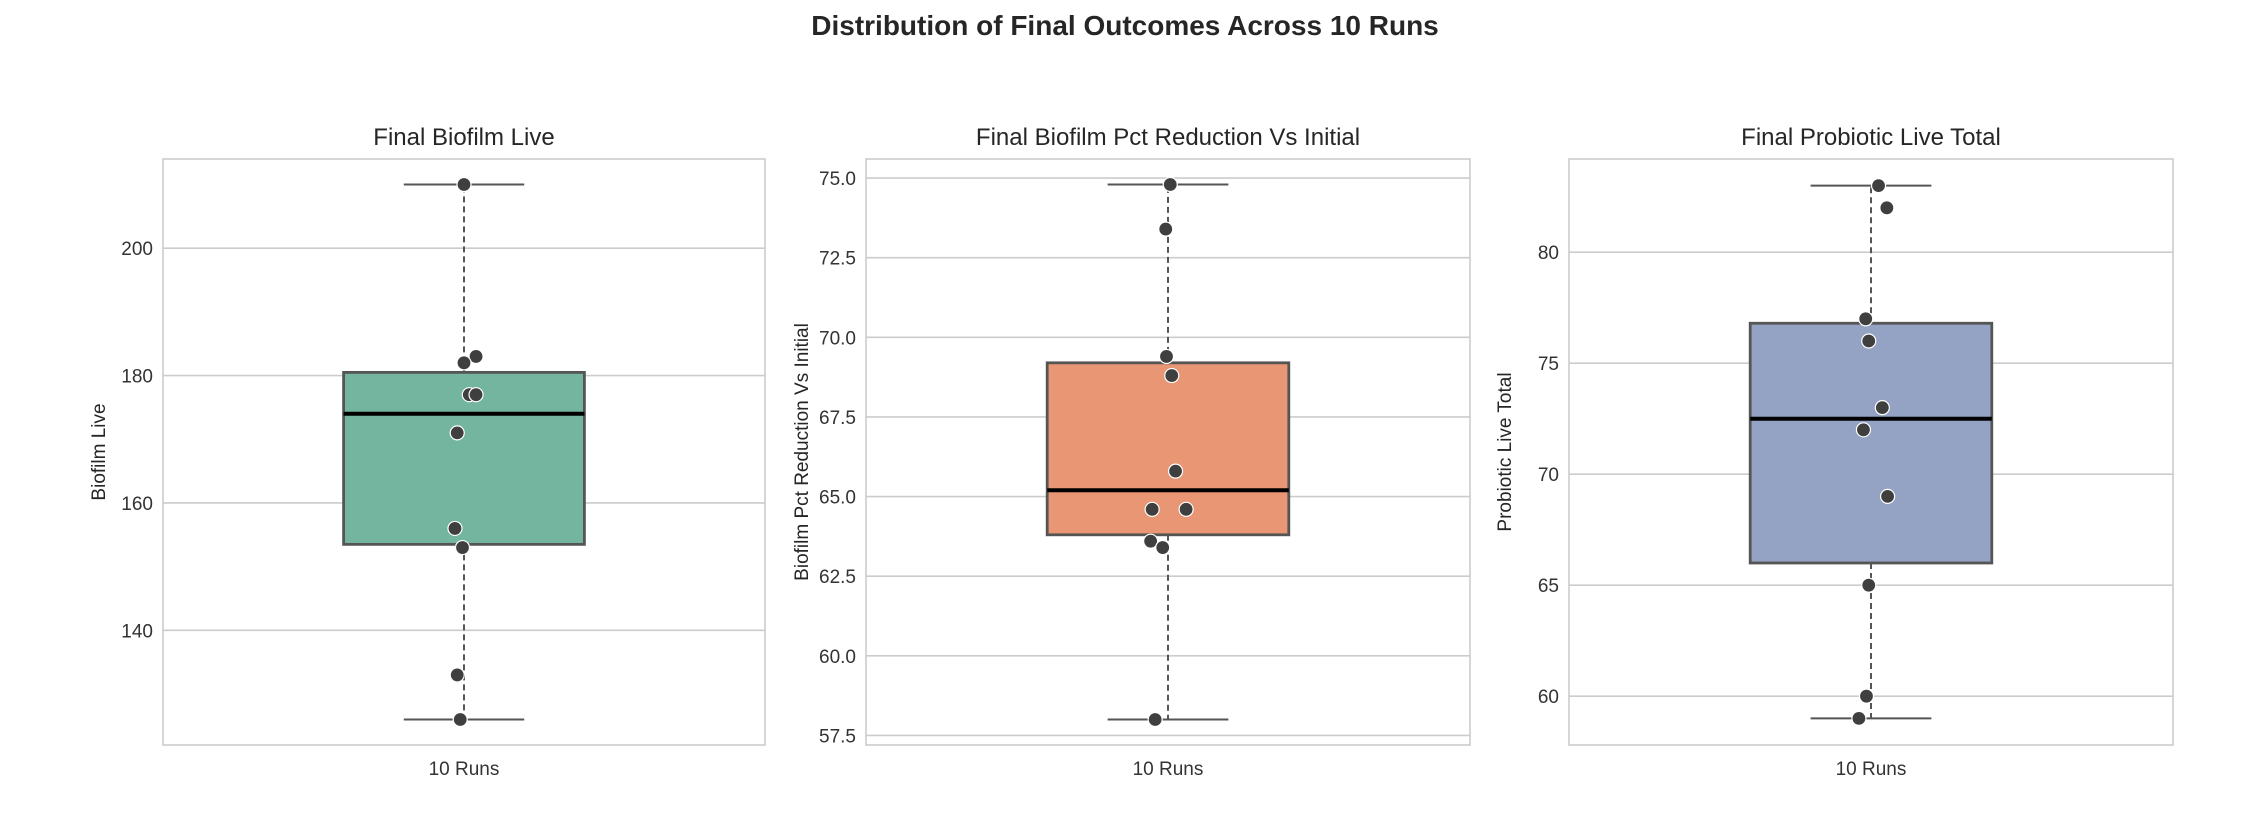 The width and height of the screenshot is (2250, 825). What do you see at coordinates (1548, 253) in the screenshot?
I see `y-tick-label: 80` at bounding box center [1548, 253].